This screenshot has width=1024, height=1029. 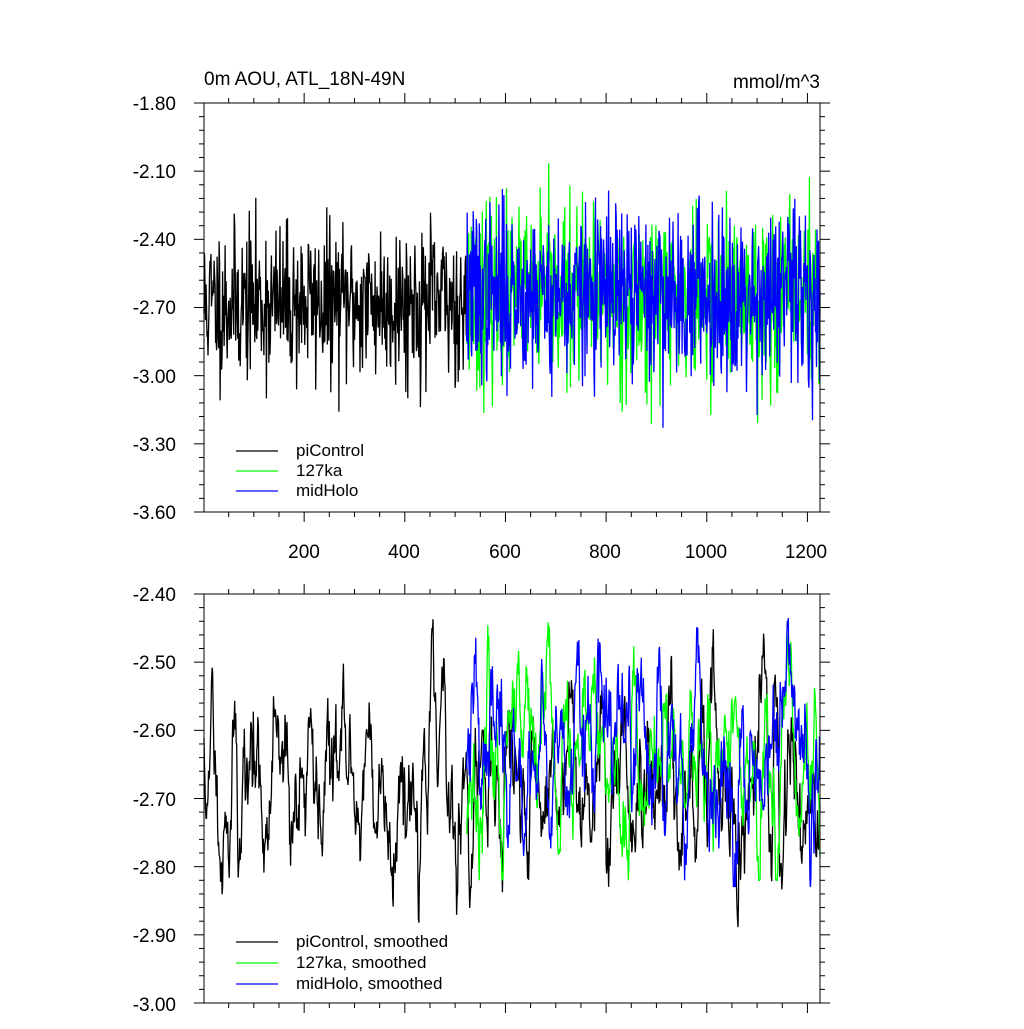 I want to click on x-tick-label: 600, so click(x=505, y=552).